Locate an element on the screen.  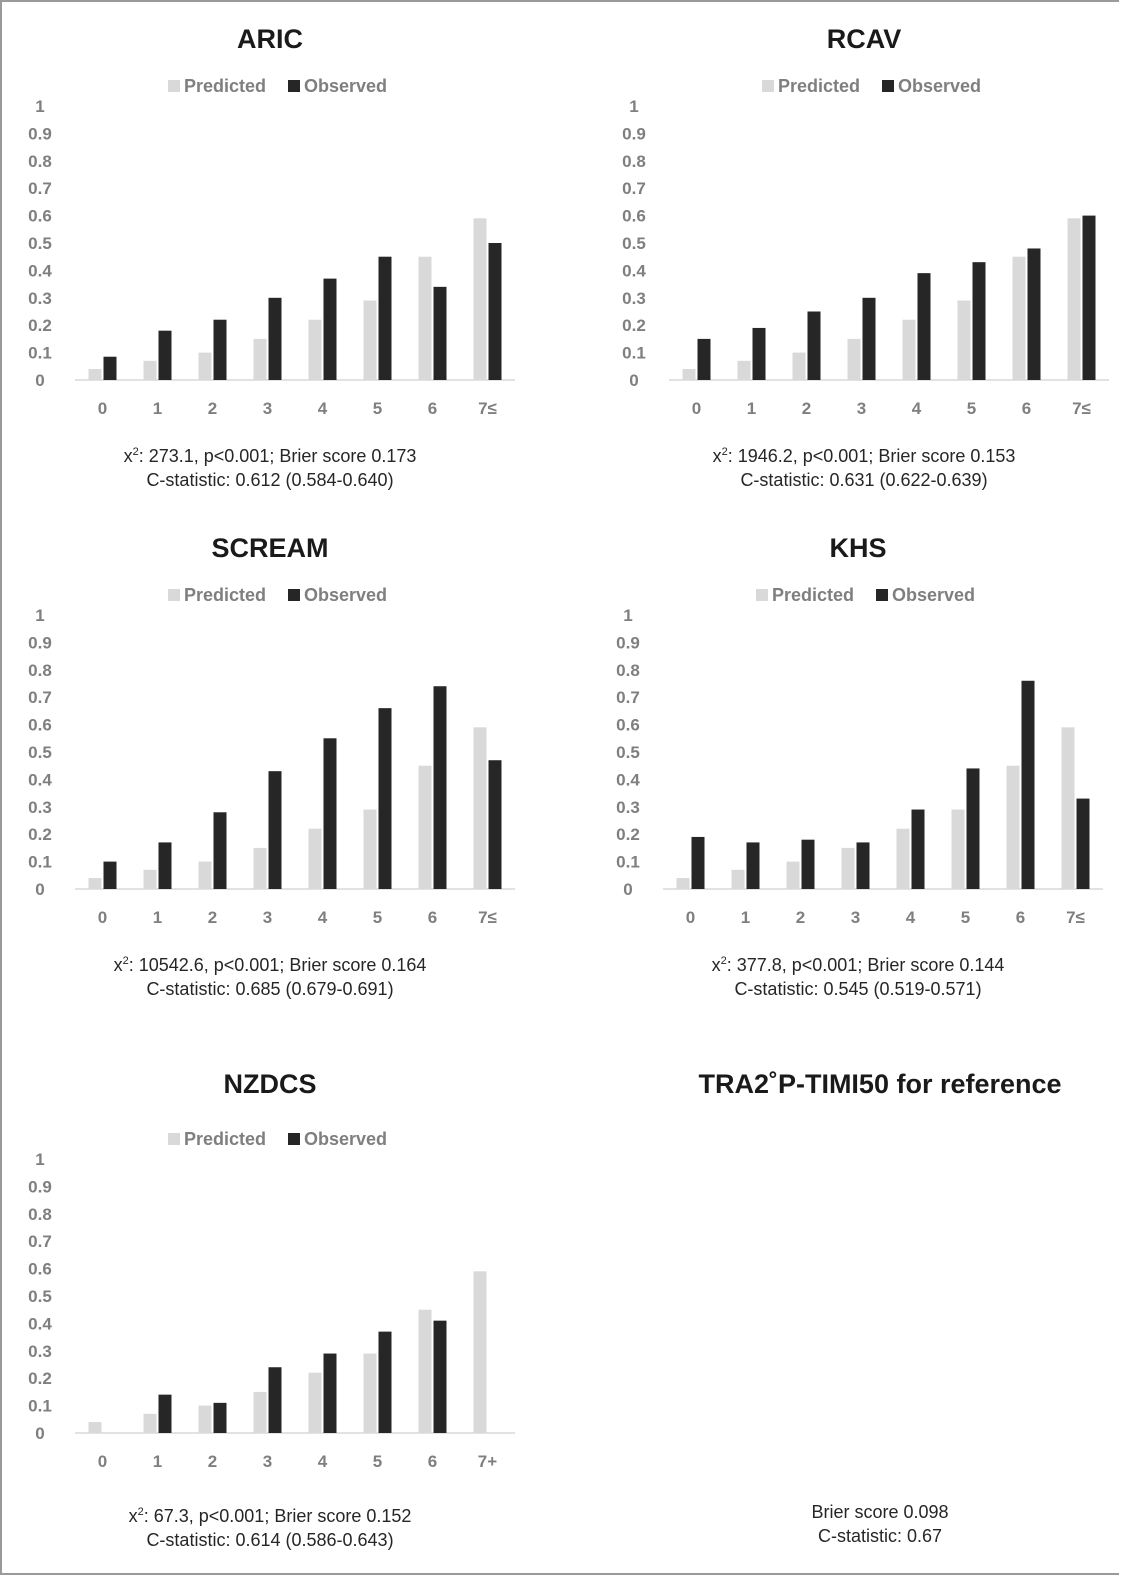
caption-line-2: C-statistic: 0.614 (0.586-0.643) is located at coordinates (270, 1540).